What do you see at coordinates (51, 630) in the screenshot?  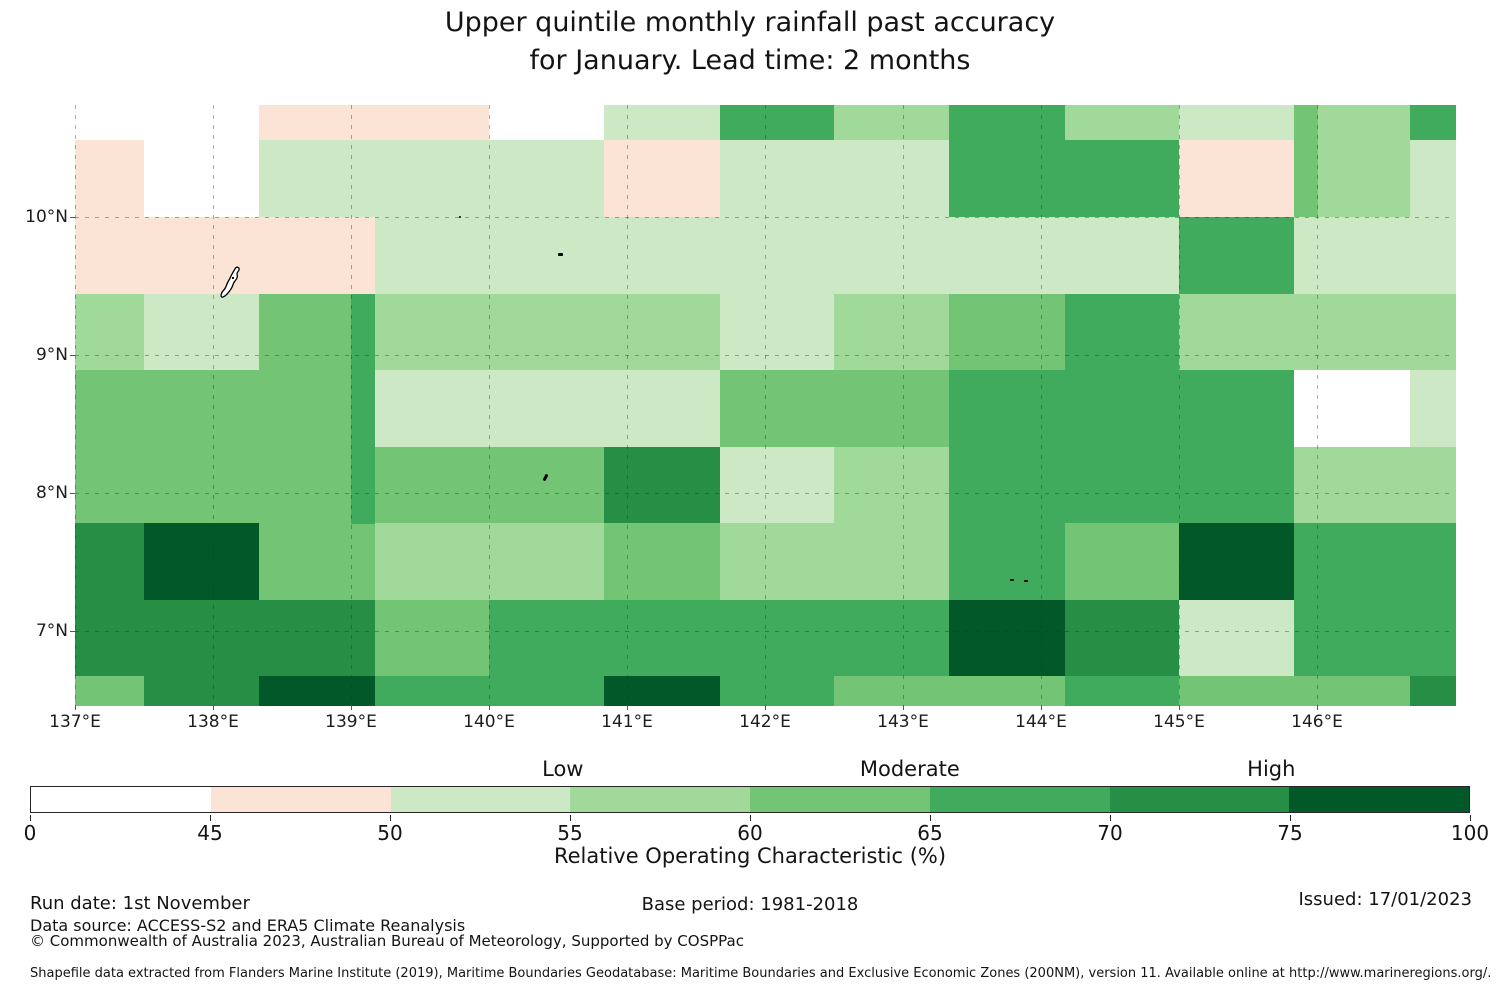 I see `y-axis-tick-label: 7°N` at bounding box center [51, 630].